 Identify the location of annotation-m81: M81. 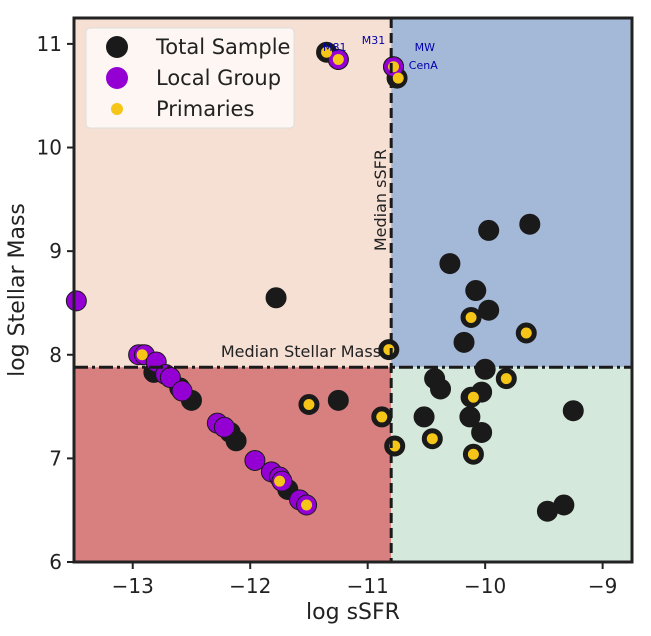
(335, 47).